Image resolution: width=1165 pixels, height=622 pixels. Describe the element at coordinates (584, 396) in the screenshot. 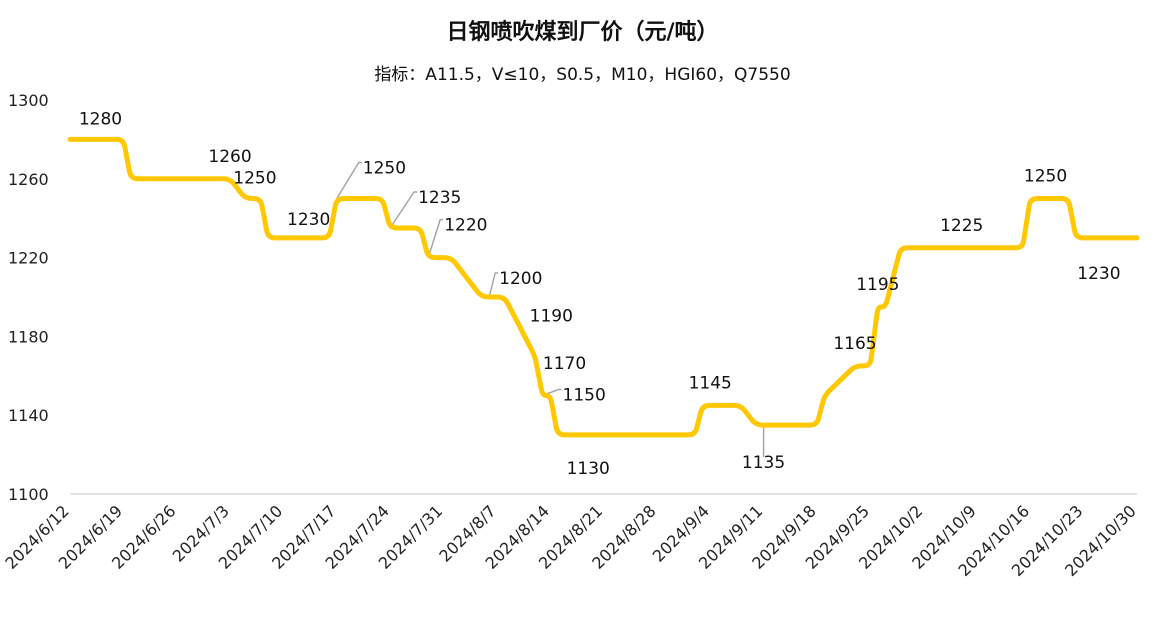

I see `data-label: 1150` at that location.